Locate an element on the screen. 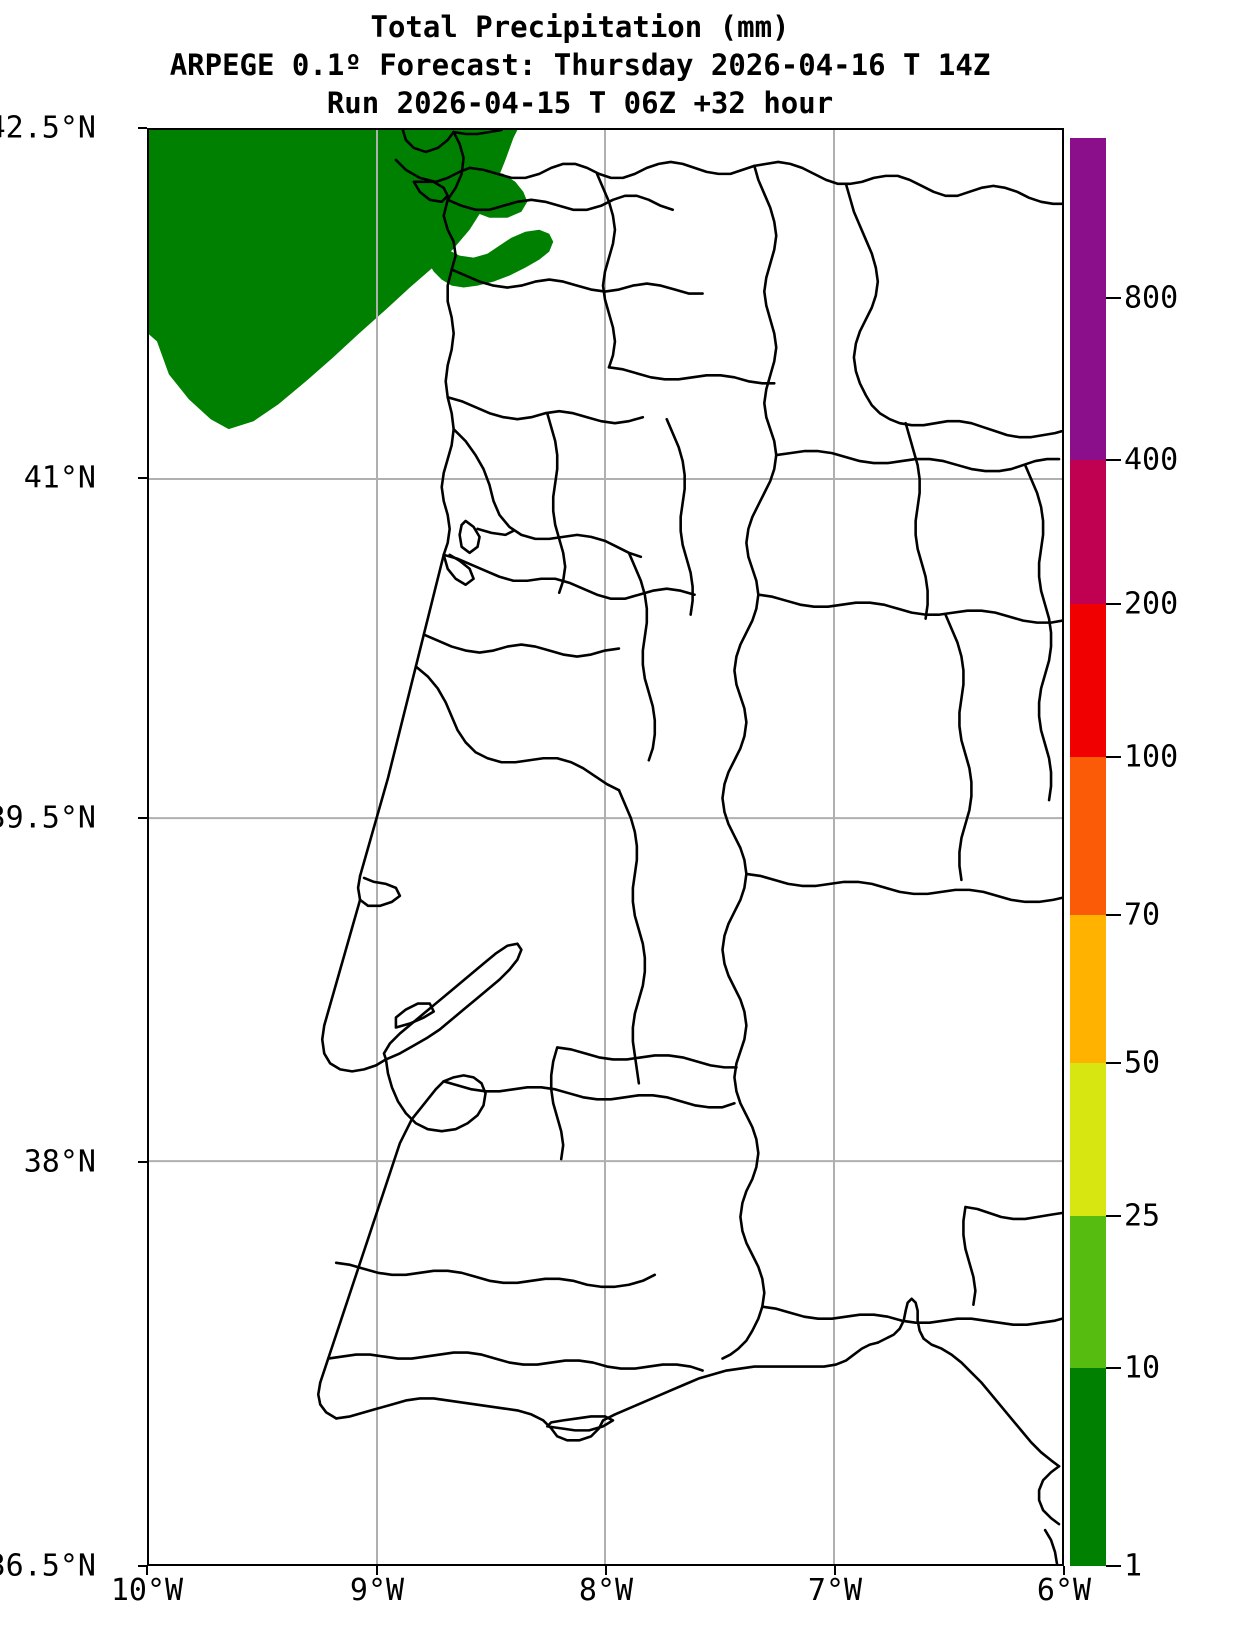 The width and height of the screenshot is (1259, 1646). cb-tick-label-70: 70 is located at coordinates (1142, 915).